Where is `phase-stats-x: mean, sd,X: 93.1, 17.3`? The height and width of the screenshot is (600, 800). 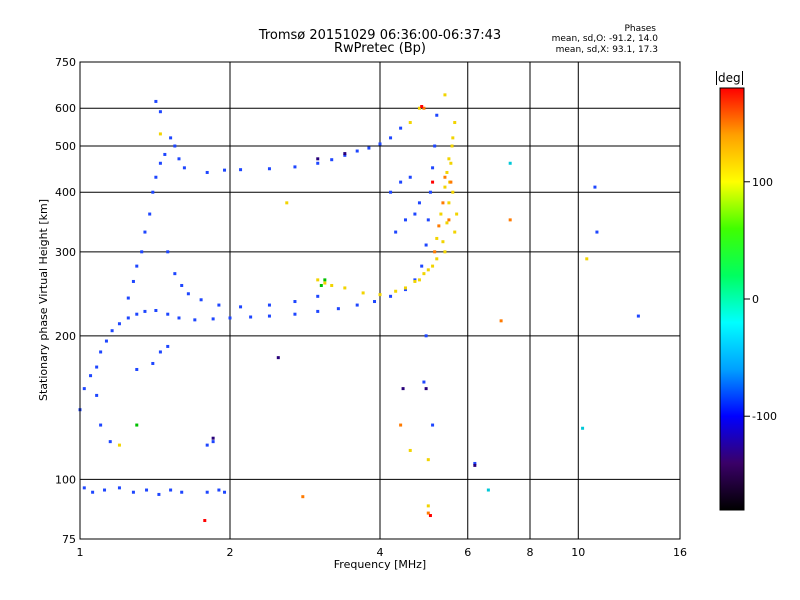
phase-stats-x: mean, sd,X: 93.1, 17.3 is located at coordinates (606, 50).